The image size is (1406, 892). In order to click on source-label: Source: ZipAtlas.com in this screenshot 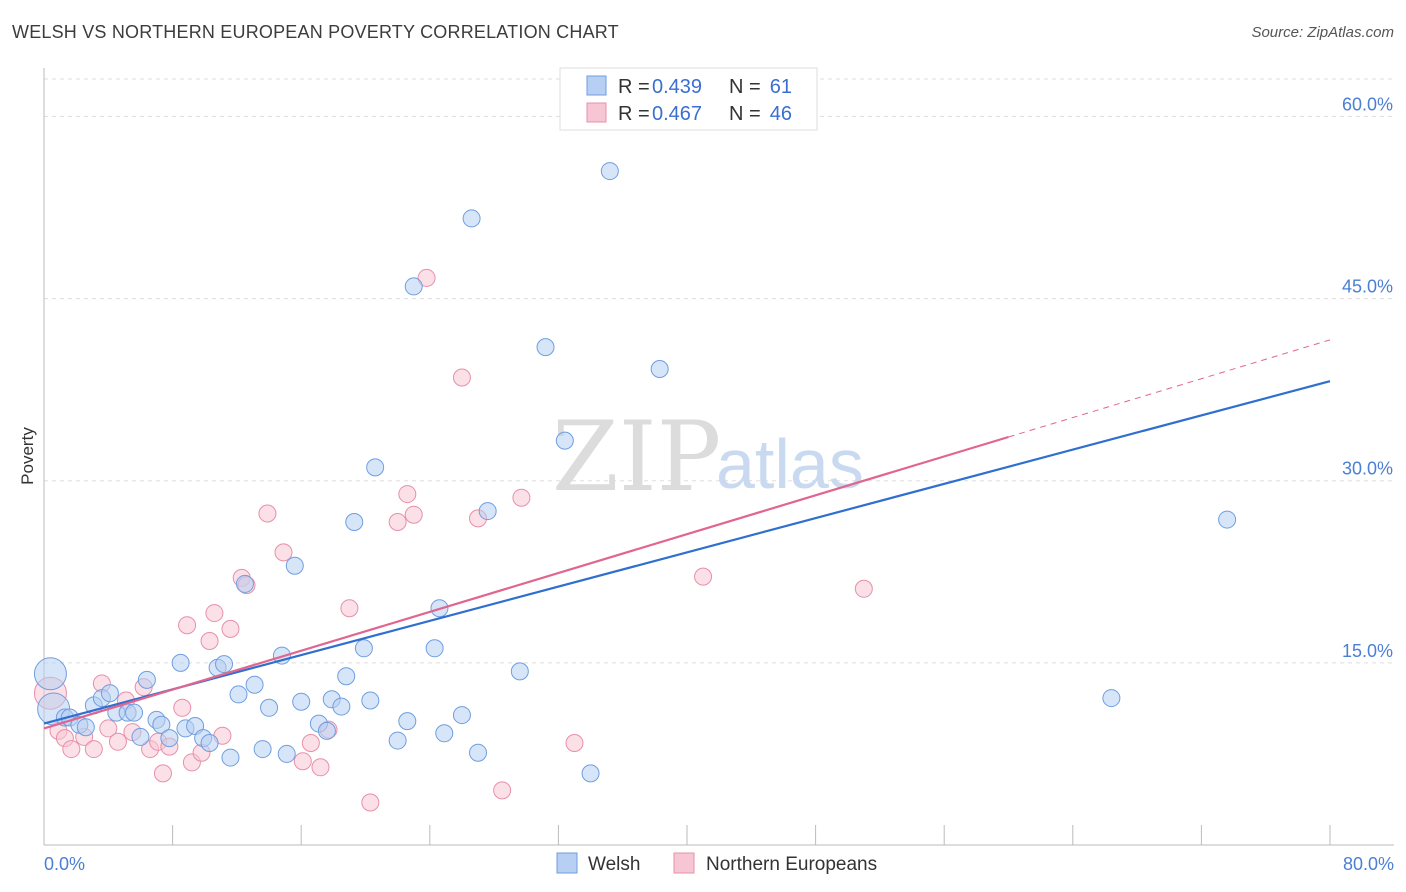, I will do `click(1322, 32)`.